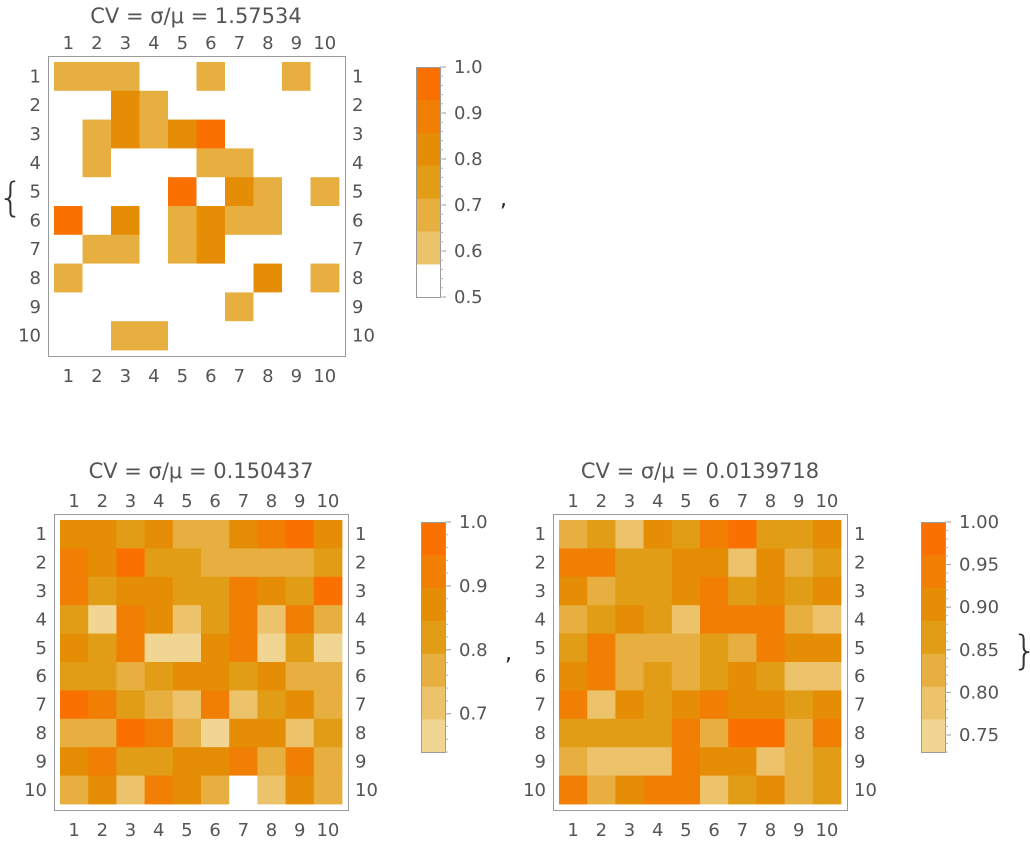  What do you see at coordinates (360, 563) in the screenshot?
I see `row-tick-label-right: 2` at bounding box center [360, 563].